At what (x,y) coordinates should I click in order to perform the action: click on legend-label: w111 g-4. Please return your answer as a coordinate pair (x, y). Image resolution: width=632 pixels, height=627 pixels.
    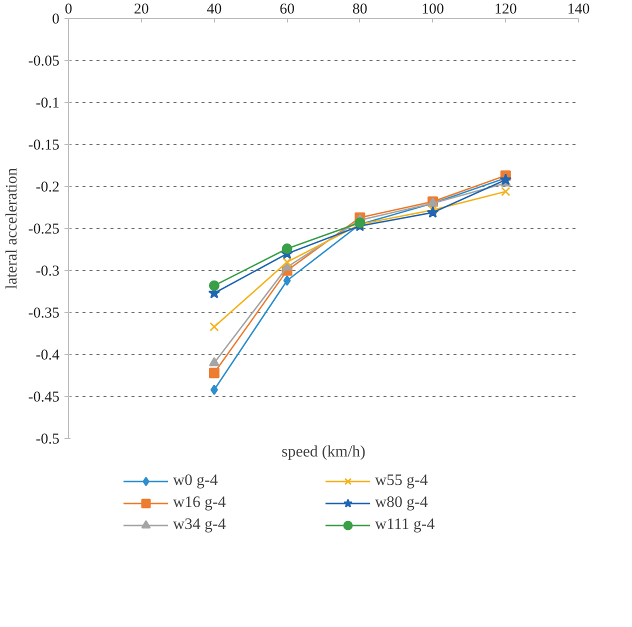
    Looking at the image, I should click on (405, 525).